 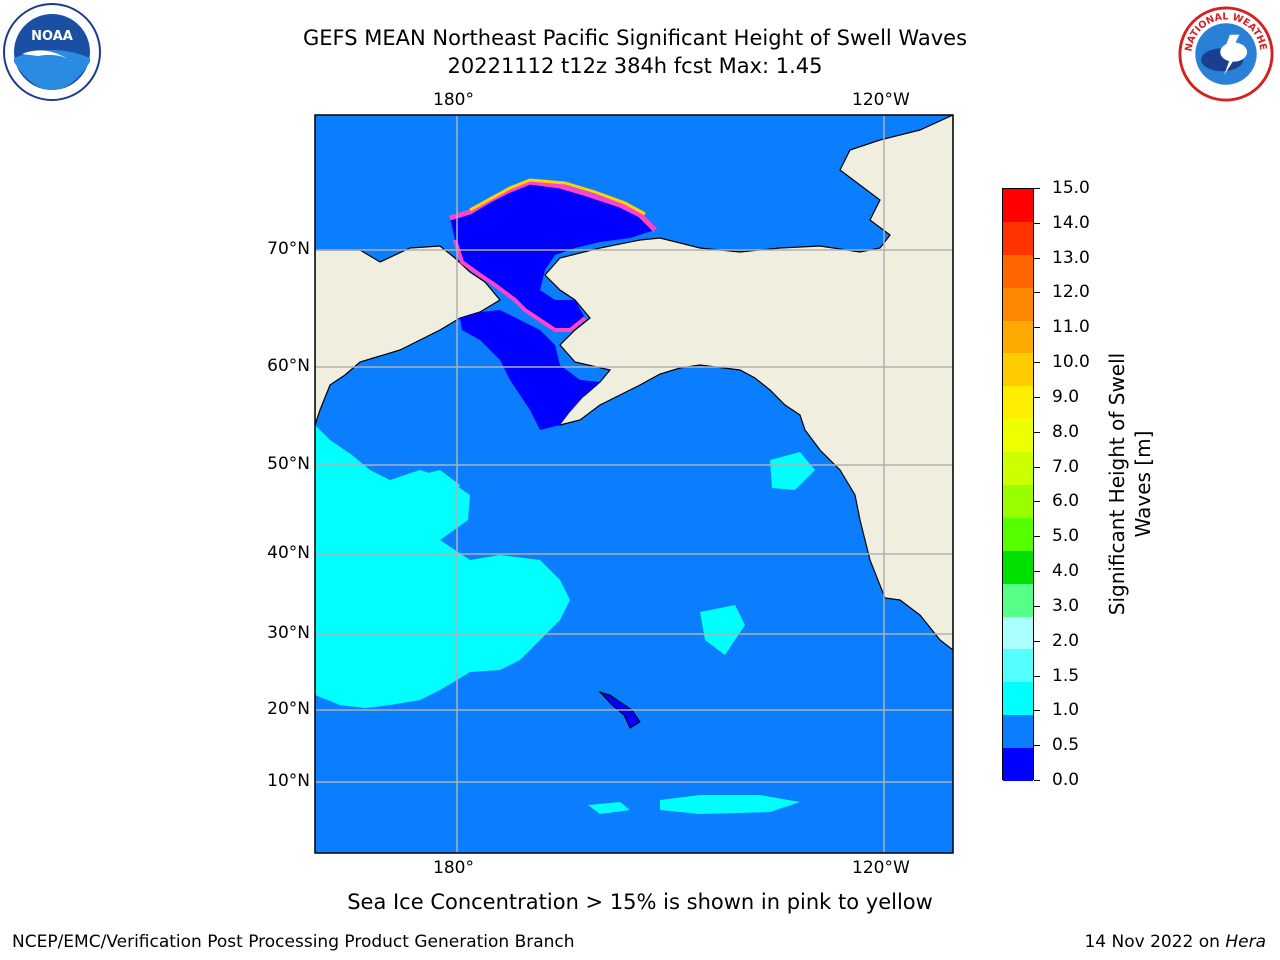 I want to click on nws-logo-icon: NATIONAL WEATHER SERVICE, so click(x=1226, y=54).